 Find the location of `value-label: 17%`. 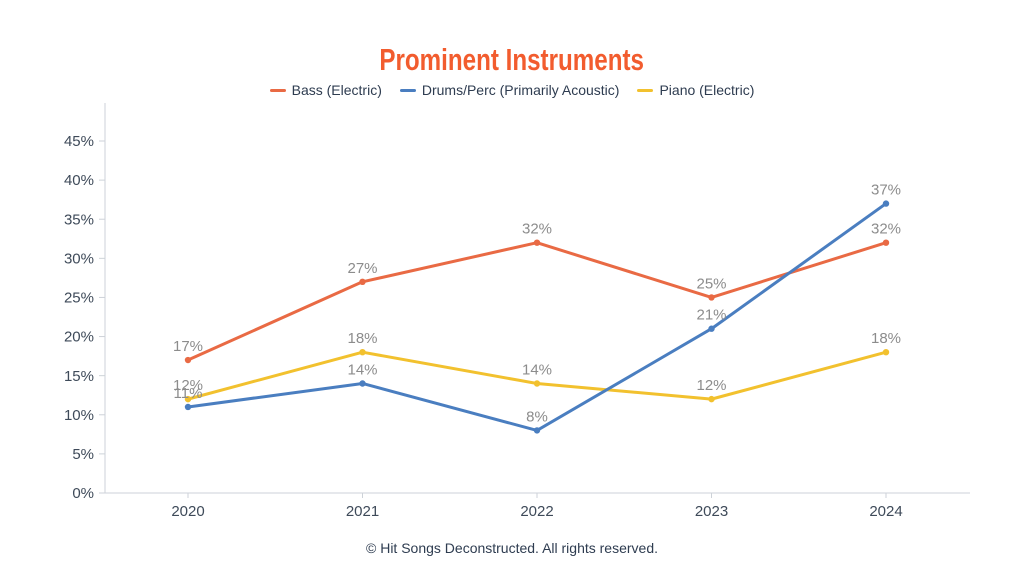

value-label: 17% is located at coordinates (188, 346).